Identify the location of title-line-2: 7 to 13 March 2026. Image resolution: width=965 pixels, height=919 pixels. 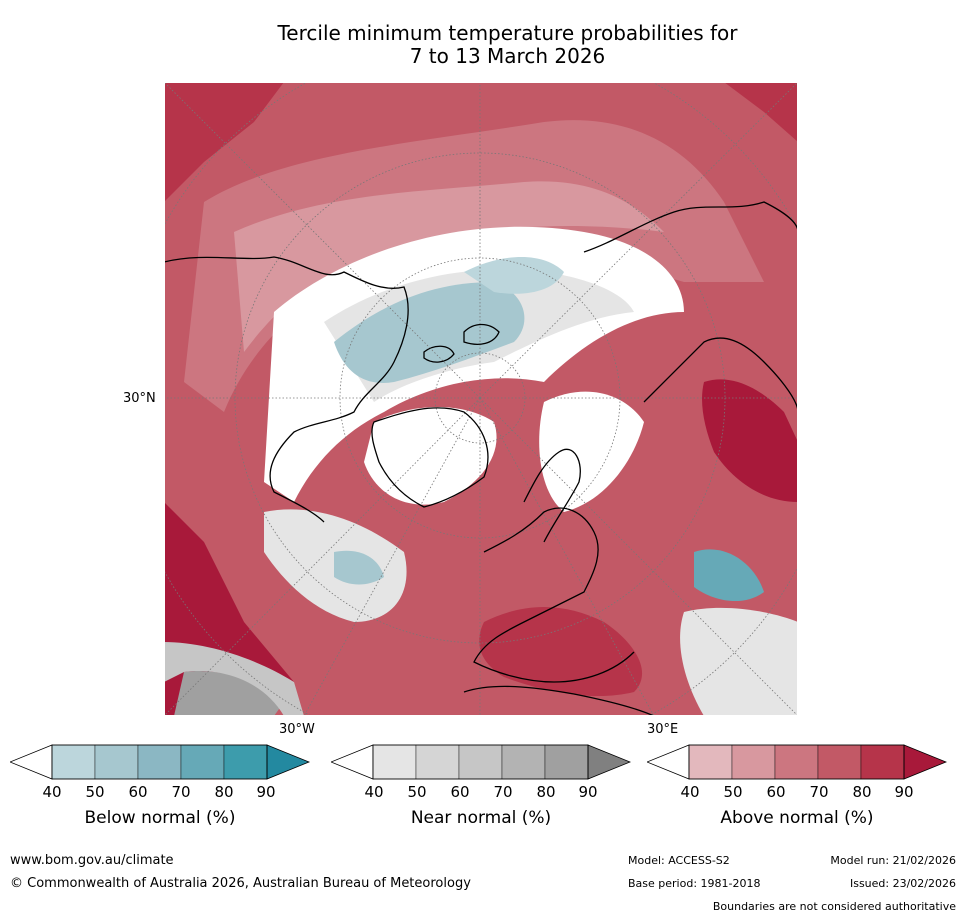
(507, 56).